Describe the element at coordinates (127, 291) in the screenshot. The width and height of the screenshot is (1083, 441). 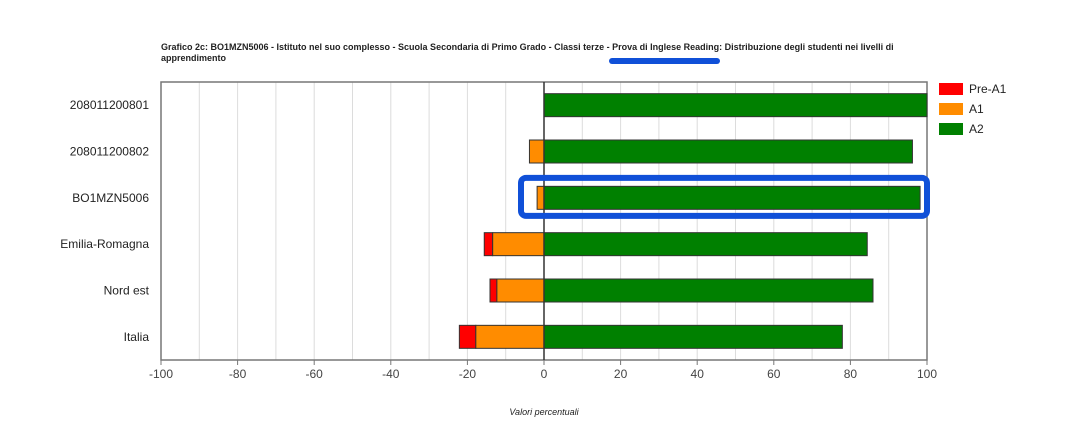
I see `category-label: Nord est` at that location.